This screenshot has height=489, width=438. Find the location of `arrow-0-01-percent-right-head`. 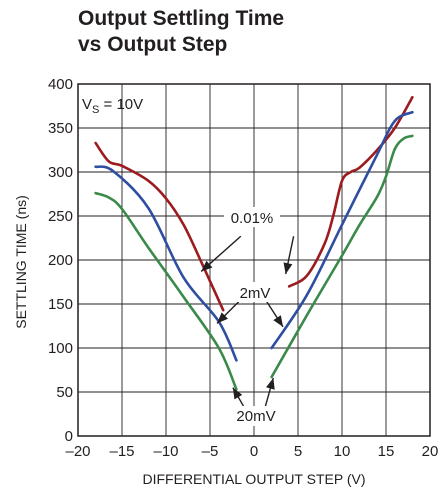

arrow-0-01-percent-right-head is located at coordinates (288, 268).